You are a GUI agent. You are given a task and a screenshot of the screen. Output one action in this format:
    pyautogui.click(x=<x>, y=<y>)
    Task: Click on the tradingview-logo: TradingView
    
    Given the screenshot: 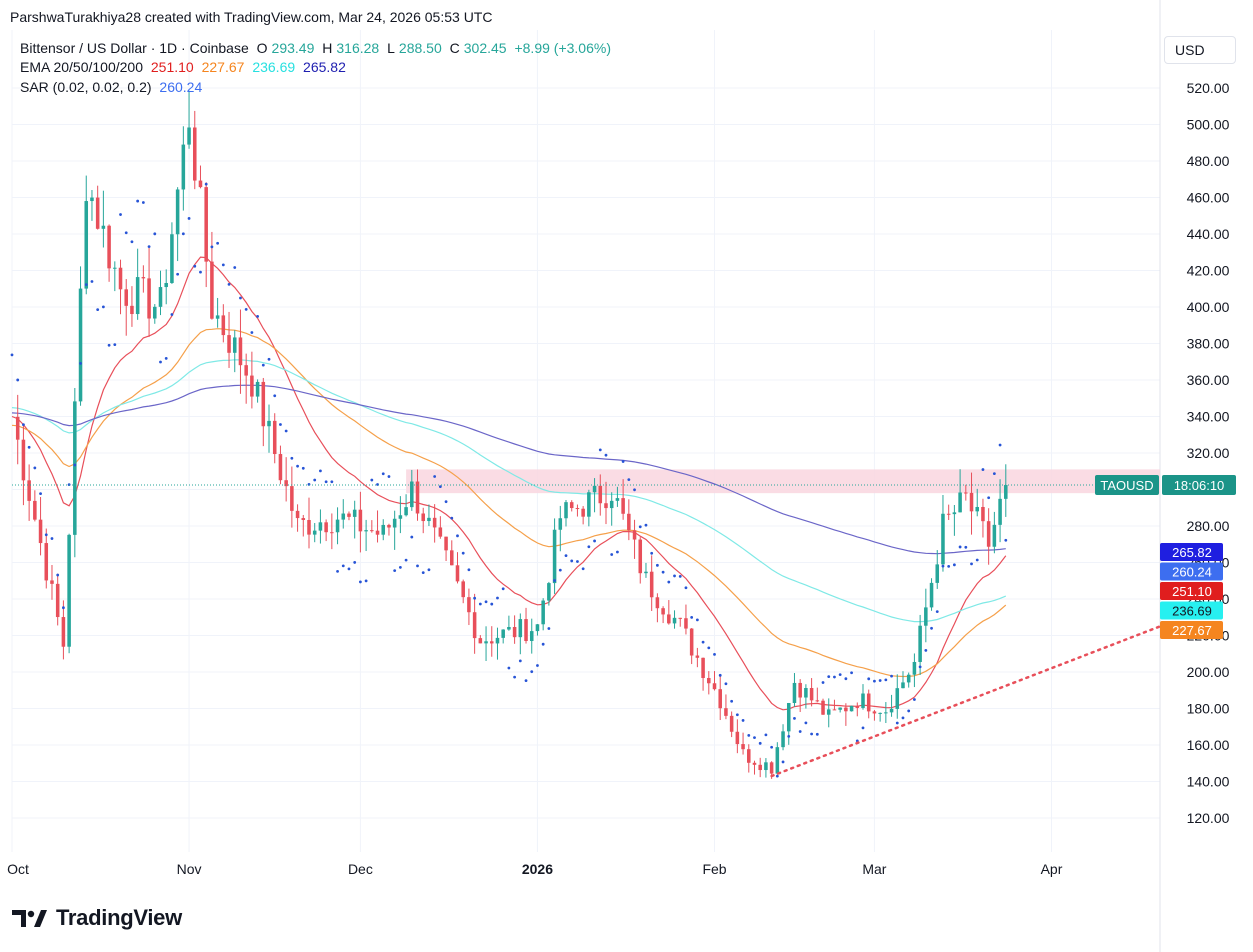 What is the action you would take?
    pyautogui.click(x=97, y=918)
    